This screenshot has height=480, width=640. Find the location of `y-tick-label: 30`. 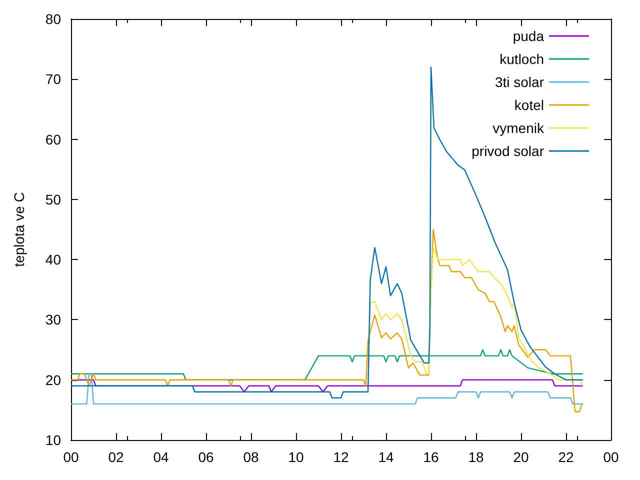

y-tick-label: 30 is located at coordinates (53, 320).